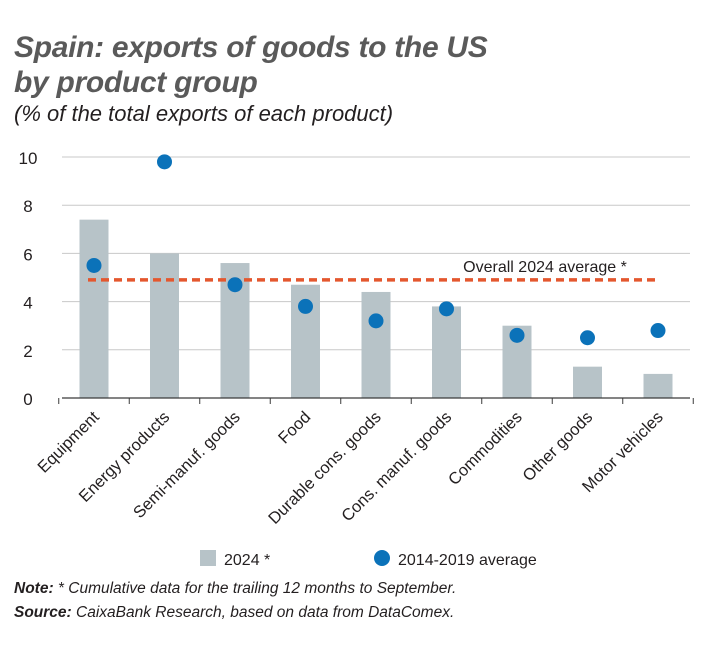 This screenshot has width=720, height=649. I want to click on note-label: Note:, so click(34, 588).